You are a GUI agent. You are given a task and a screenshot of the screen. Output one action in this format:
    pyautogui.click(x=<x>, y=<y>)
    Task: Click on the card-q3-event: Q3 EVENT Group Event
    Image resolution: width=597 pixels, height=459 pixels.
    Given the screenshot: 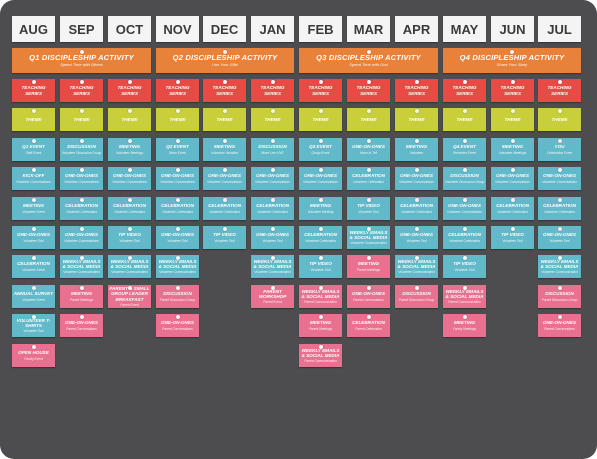 What is the action you would take?
    pyautogui.click(x=320, y=149)
    